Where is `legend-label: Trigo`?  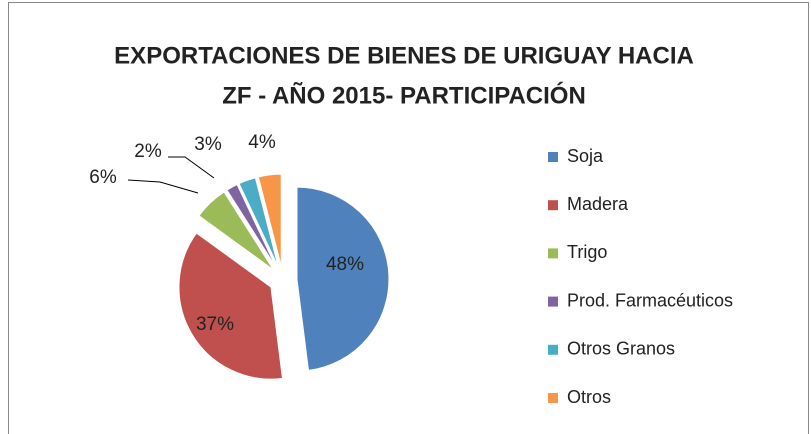 legend-label: Trigo is located at coordinates (587, 252).